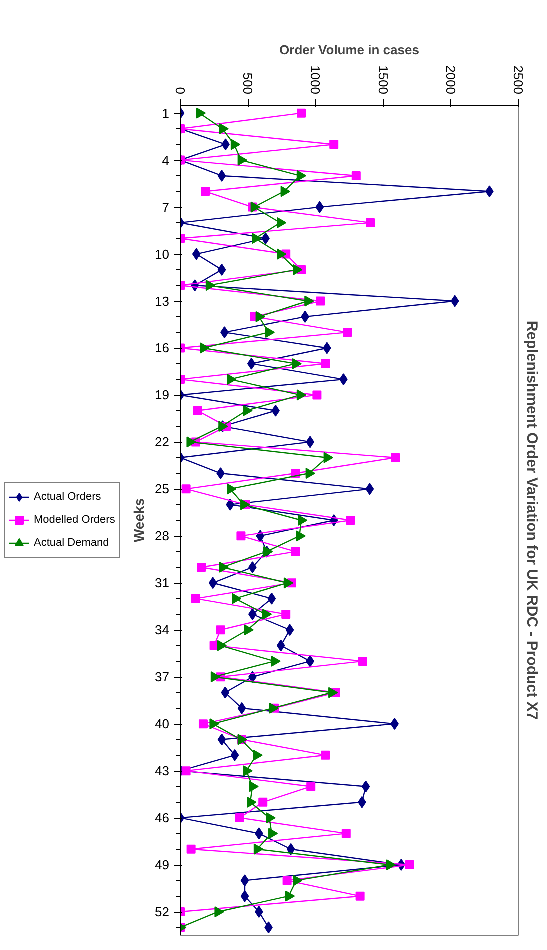 The height and width of the screenshot is (950, 547). What do you see at coordinates (162, 771) in the screenshot?
I see `y-tick-label: 43` at bounding box center [162, 771].